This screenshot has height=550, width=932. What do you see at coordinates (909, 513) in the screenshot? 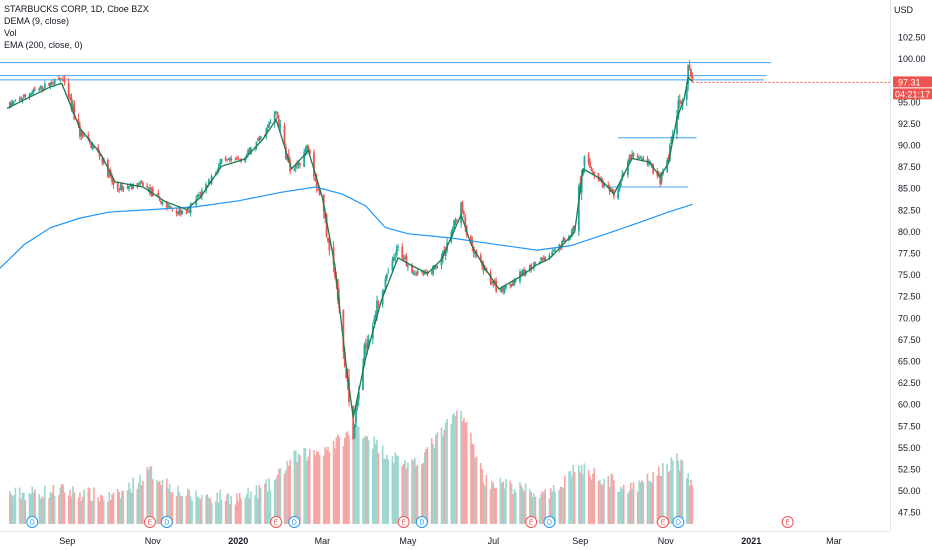
I see `price-tick-label: 47.50` at bounding box center [909, 513].